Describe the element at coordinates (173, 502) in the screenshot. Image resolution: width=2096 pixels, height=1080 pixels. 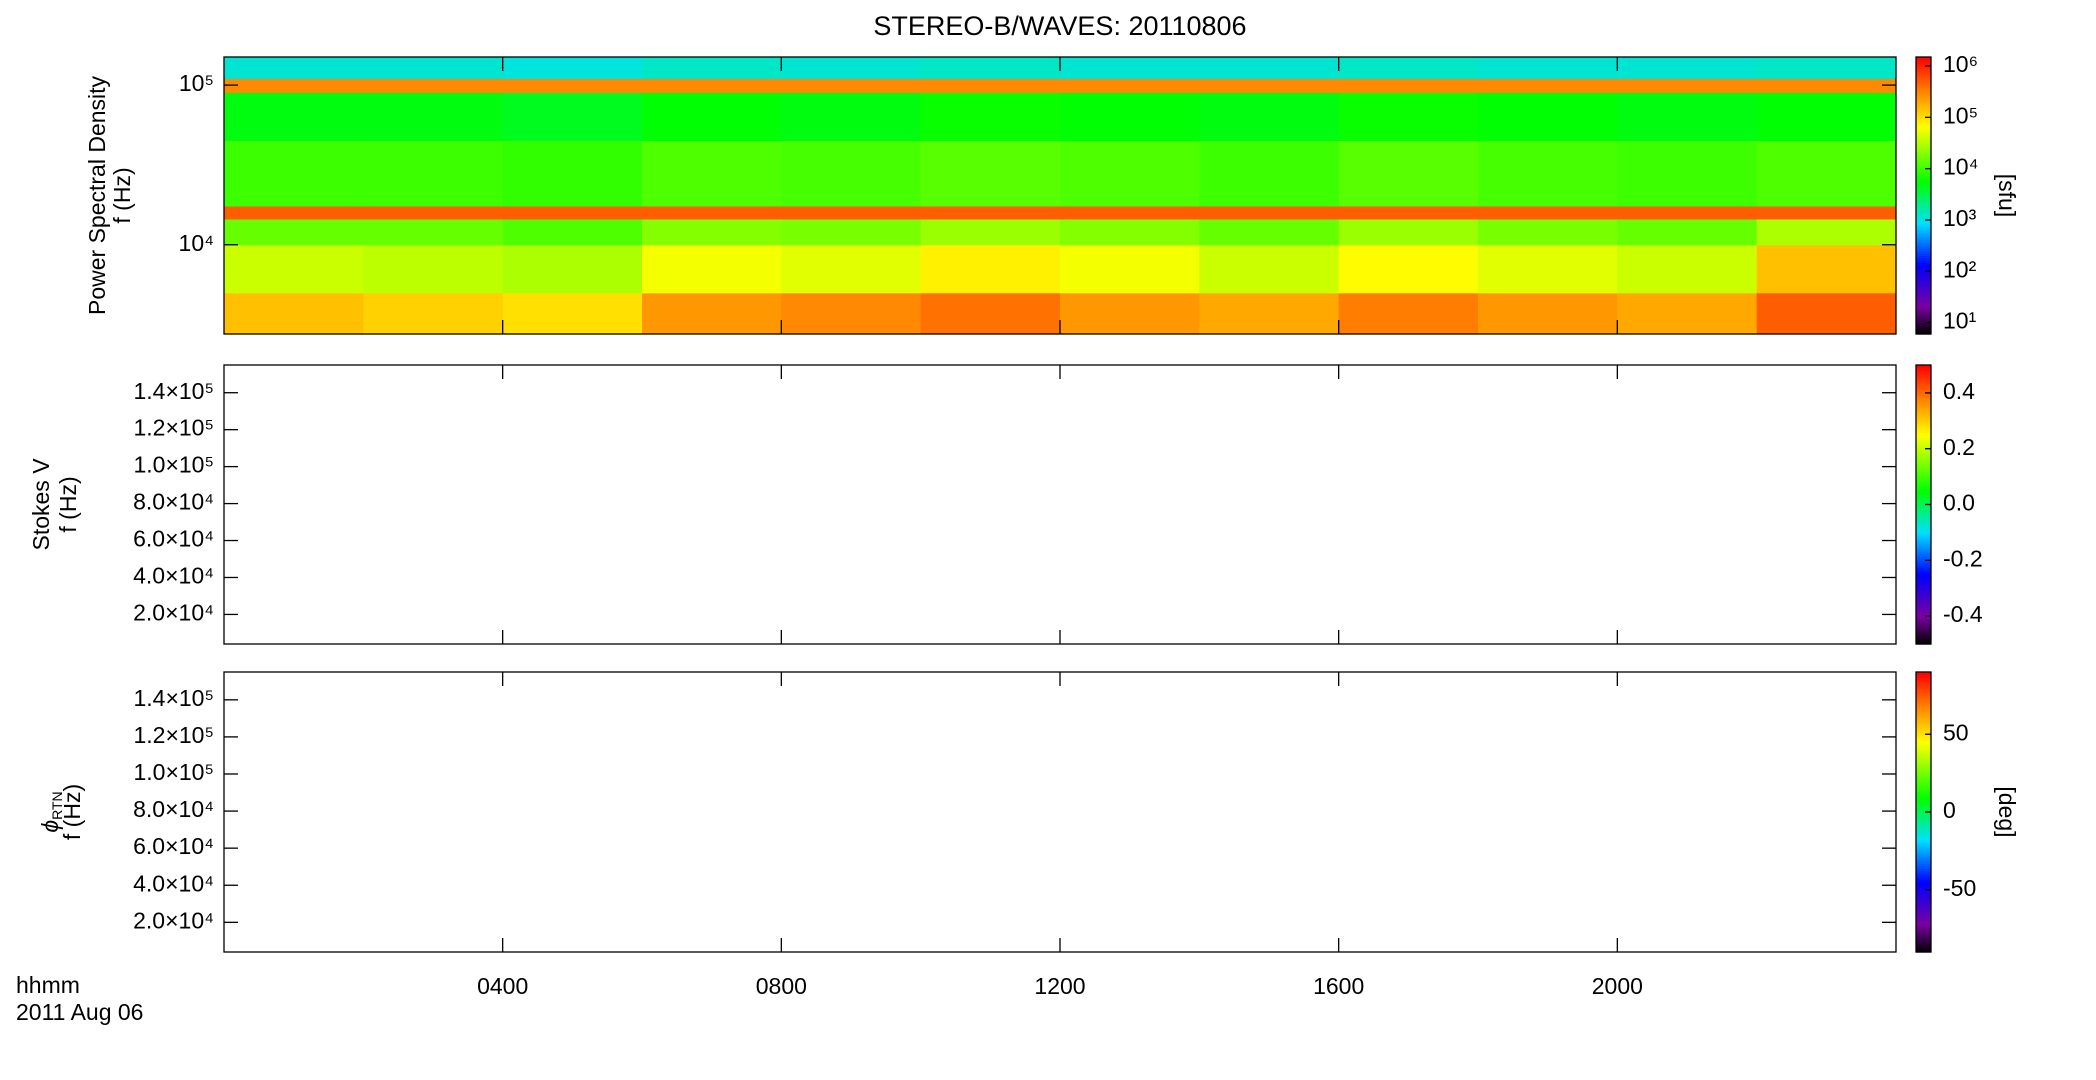
I see `y-tick-label: 8.0×10⁴` at that location.